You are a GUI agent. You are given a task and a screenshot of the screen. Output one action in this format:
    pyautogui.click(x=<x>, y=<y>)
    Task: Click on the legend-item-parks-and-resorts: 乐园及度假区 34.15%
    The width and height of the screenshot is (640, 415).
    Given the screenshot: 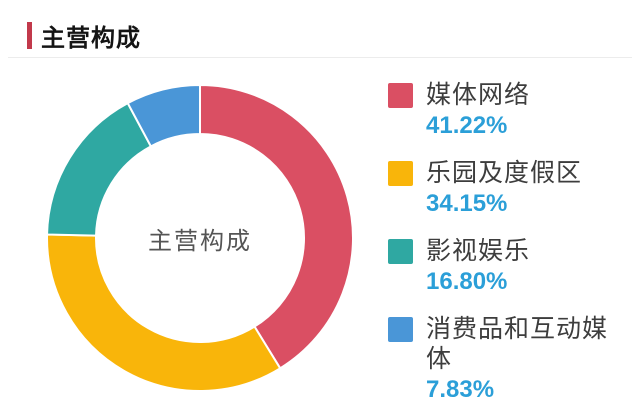 What is the action you would take?
    pyautogui.click(x=511, y=188)
    